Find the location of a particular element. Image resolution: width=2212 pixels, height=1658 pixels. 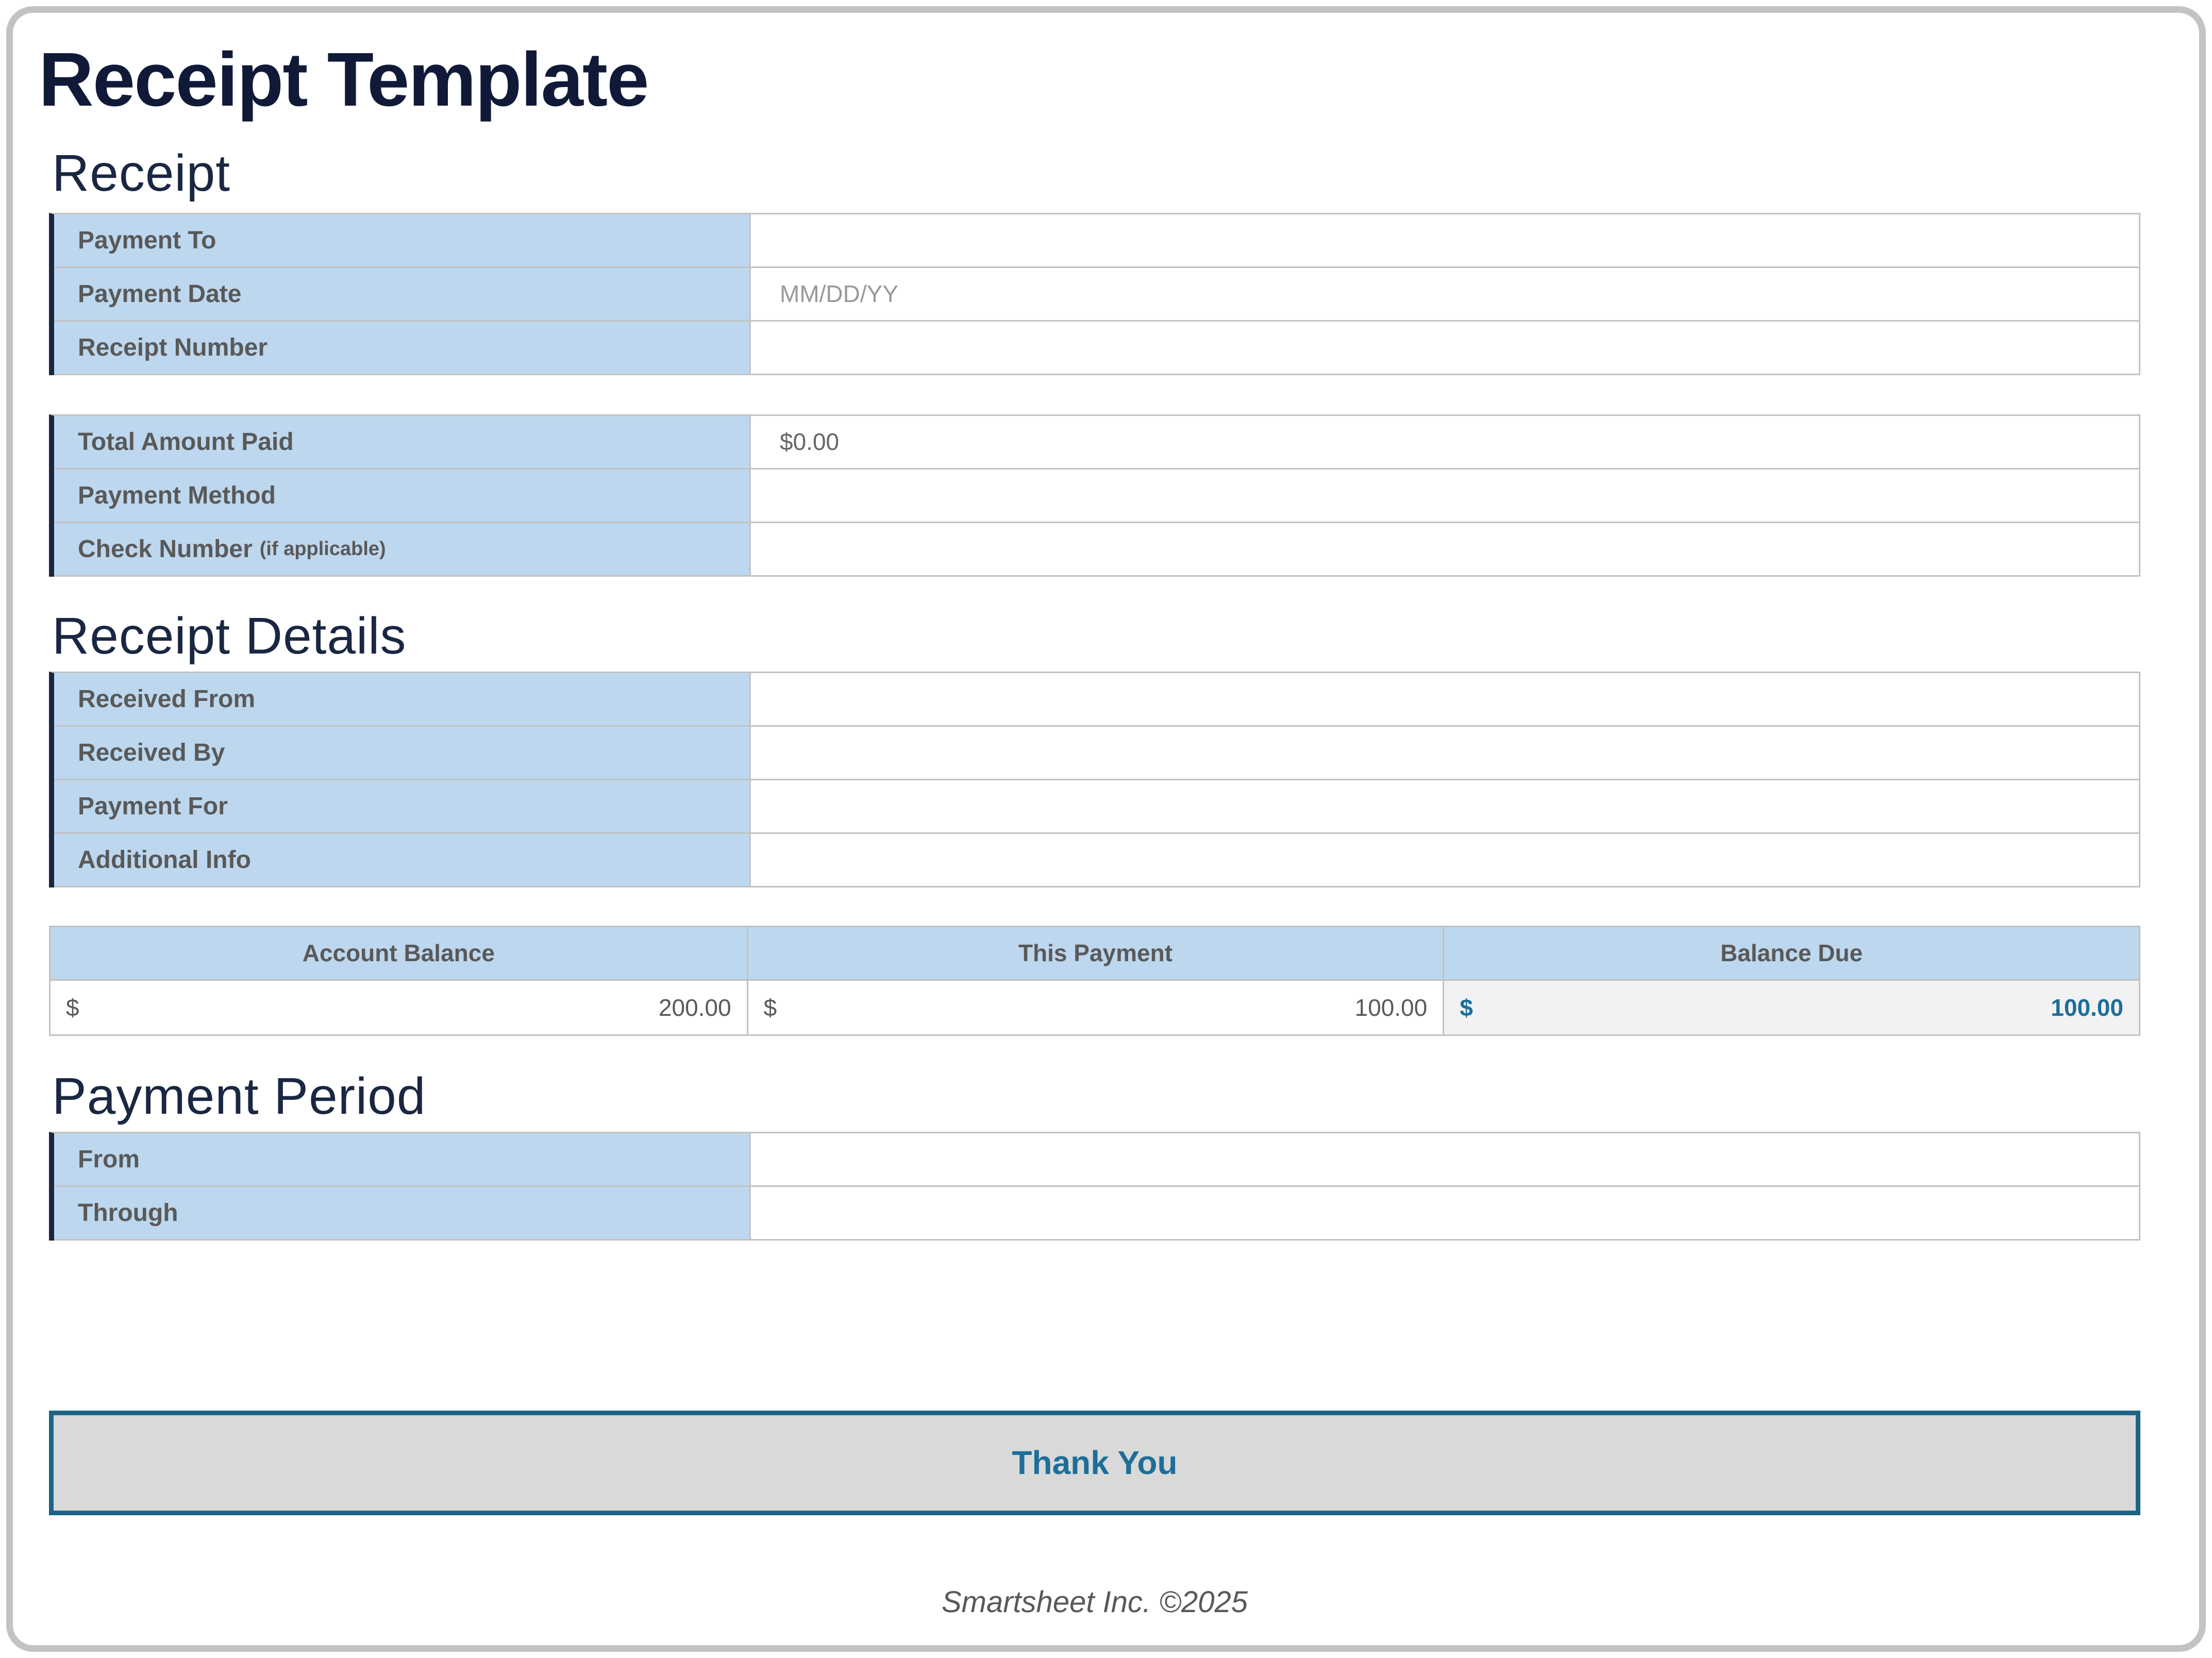

account-balance-value-cell: $ 200.00 is located at coordinates (399, 1007).